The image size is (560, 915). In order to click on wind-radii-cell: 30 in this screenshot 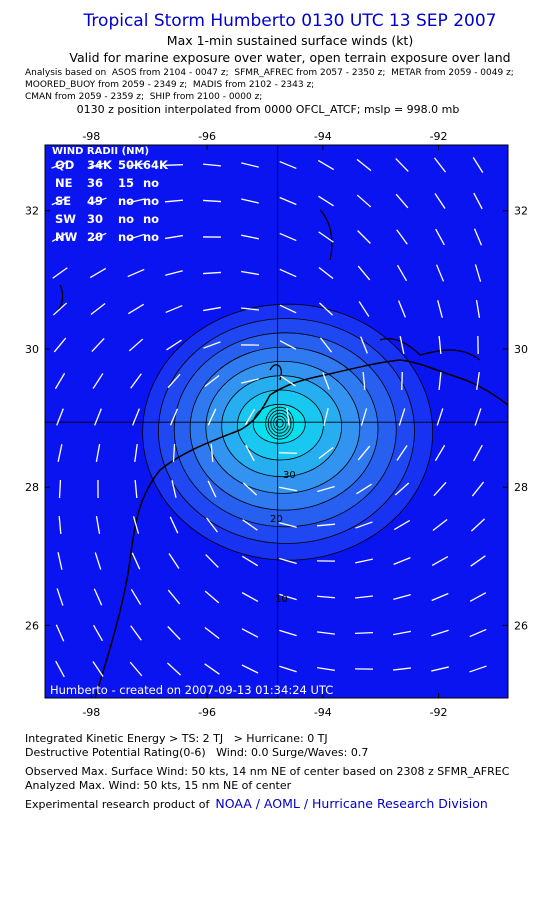, I will do `click(95, 219)`.